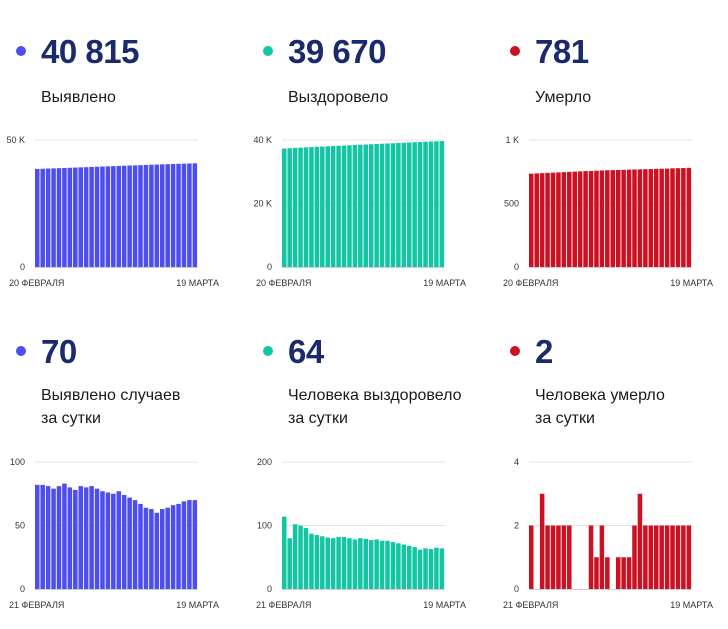 This screenshot has width=728, height=629. What do you see at coordinates (512, 140) in the screenshot?
I see `y-tick-label: 1 K` at bounding box center [512, 140].